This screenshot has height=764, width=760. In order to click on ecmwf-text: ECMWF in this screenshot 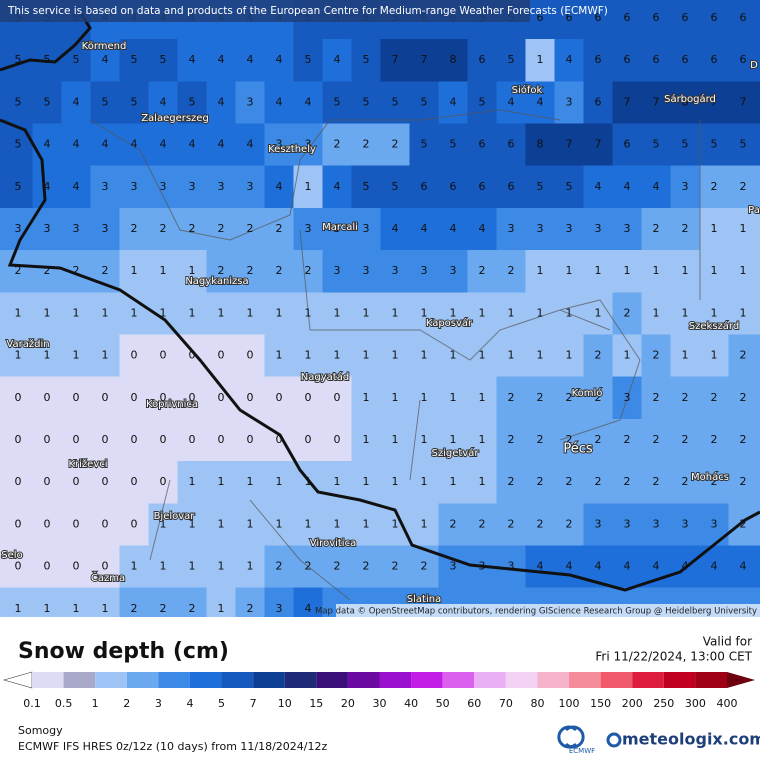, I will do `click(582, 751)`.